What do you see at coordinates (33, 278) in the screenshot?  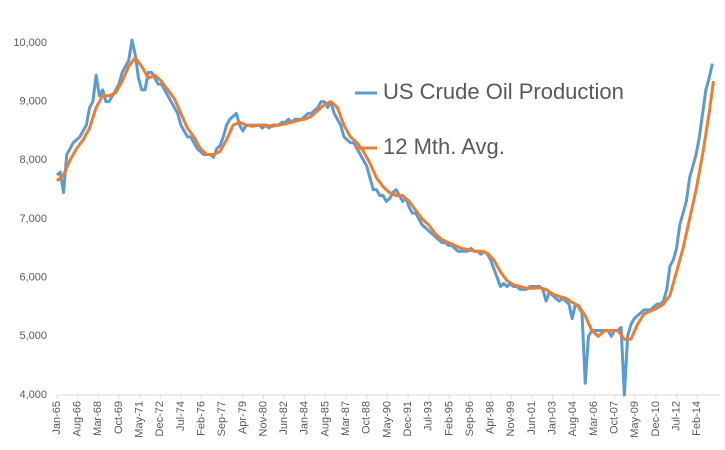 I see `y-tick-label: 6,000` at bounding box center [33, 278].